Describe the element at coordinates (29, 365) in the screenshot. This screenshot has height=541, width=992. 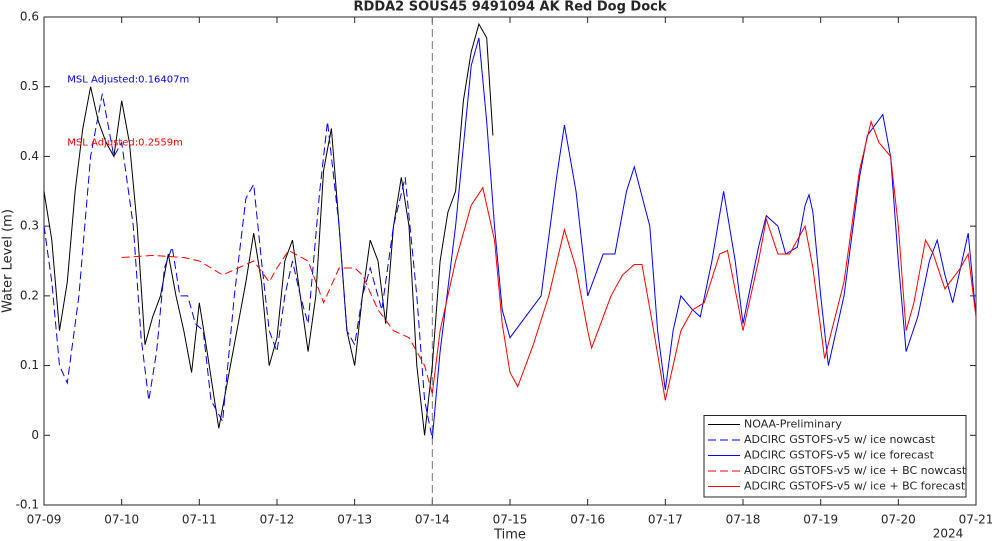
I see `y-tick-label: 0.1` at that location.